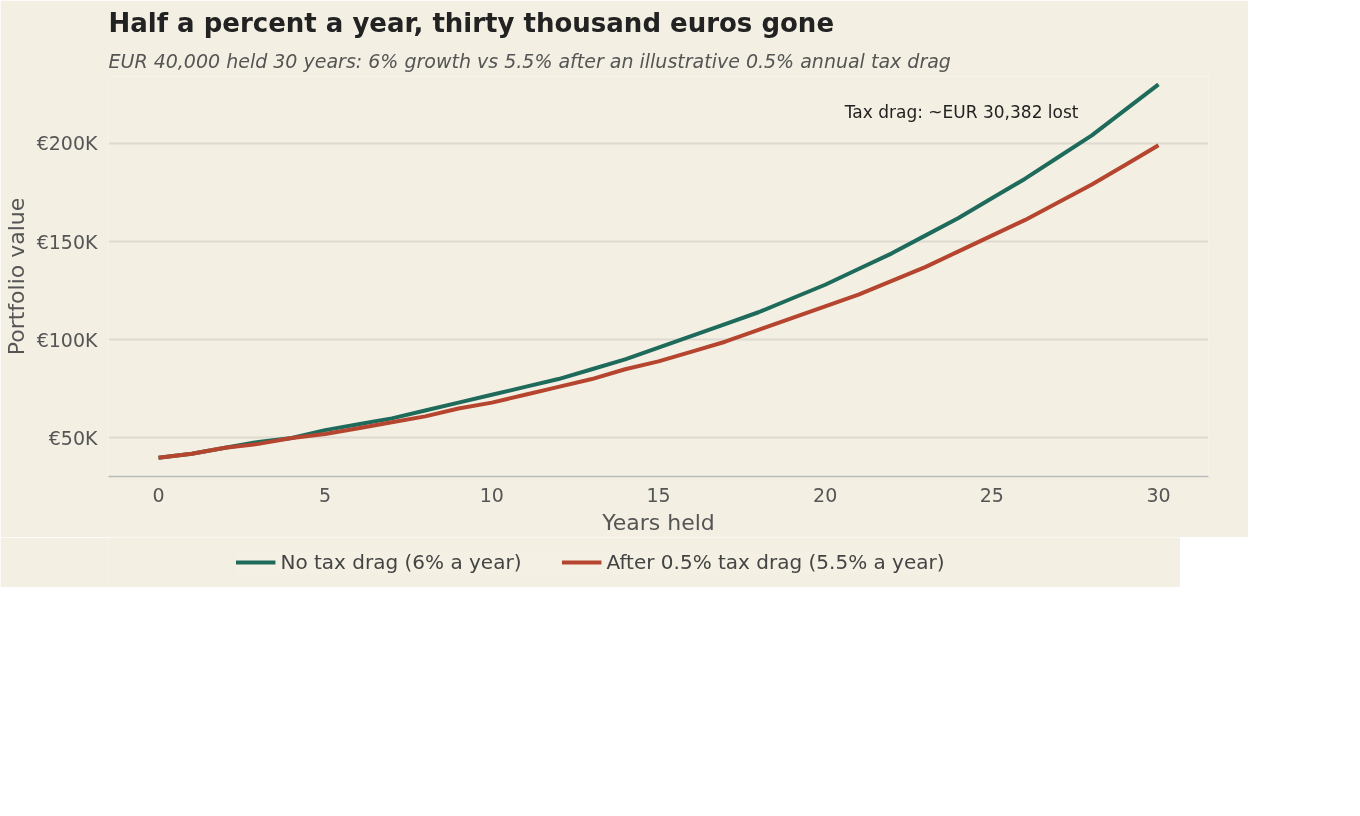 This screenshot has width=1360, height=816. Describe the element at coordinates (1158, 494) in the screenshot. I see `x-tick-label: 30` at that location.